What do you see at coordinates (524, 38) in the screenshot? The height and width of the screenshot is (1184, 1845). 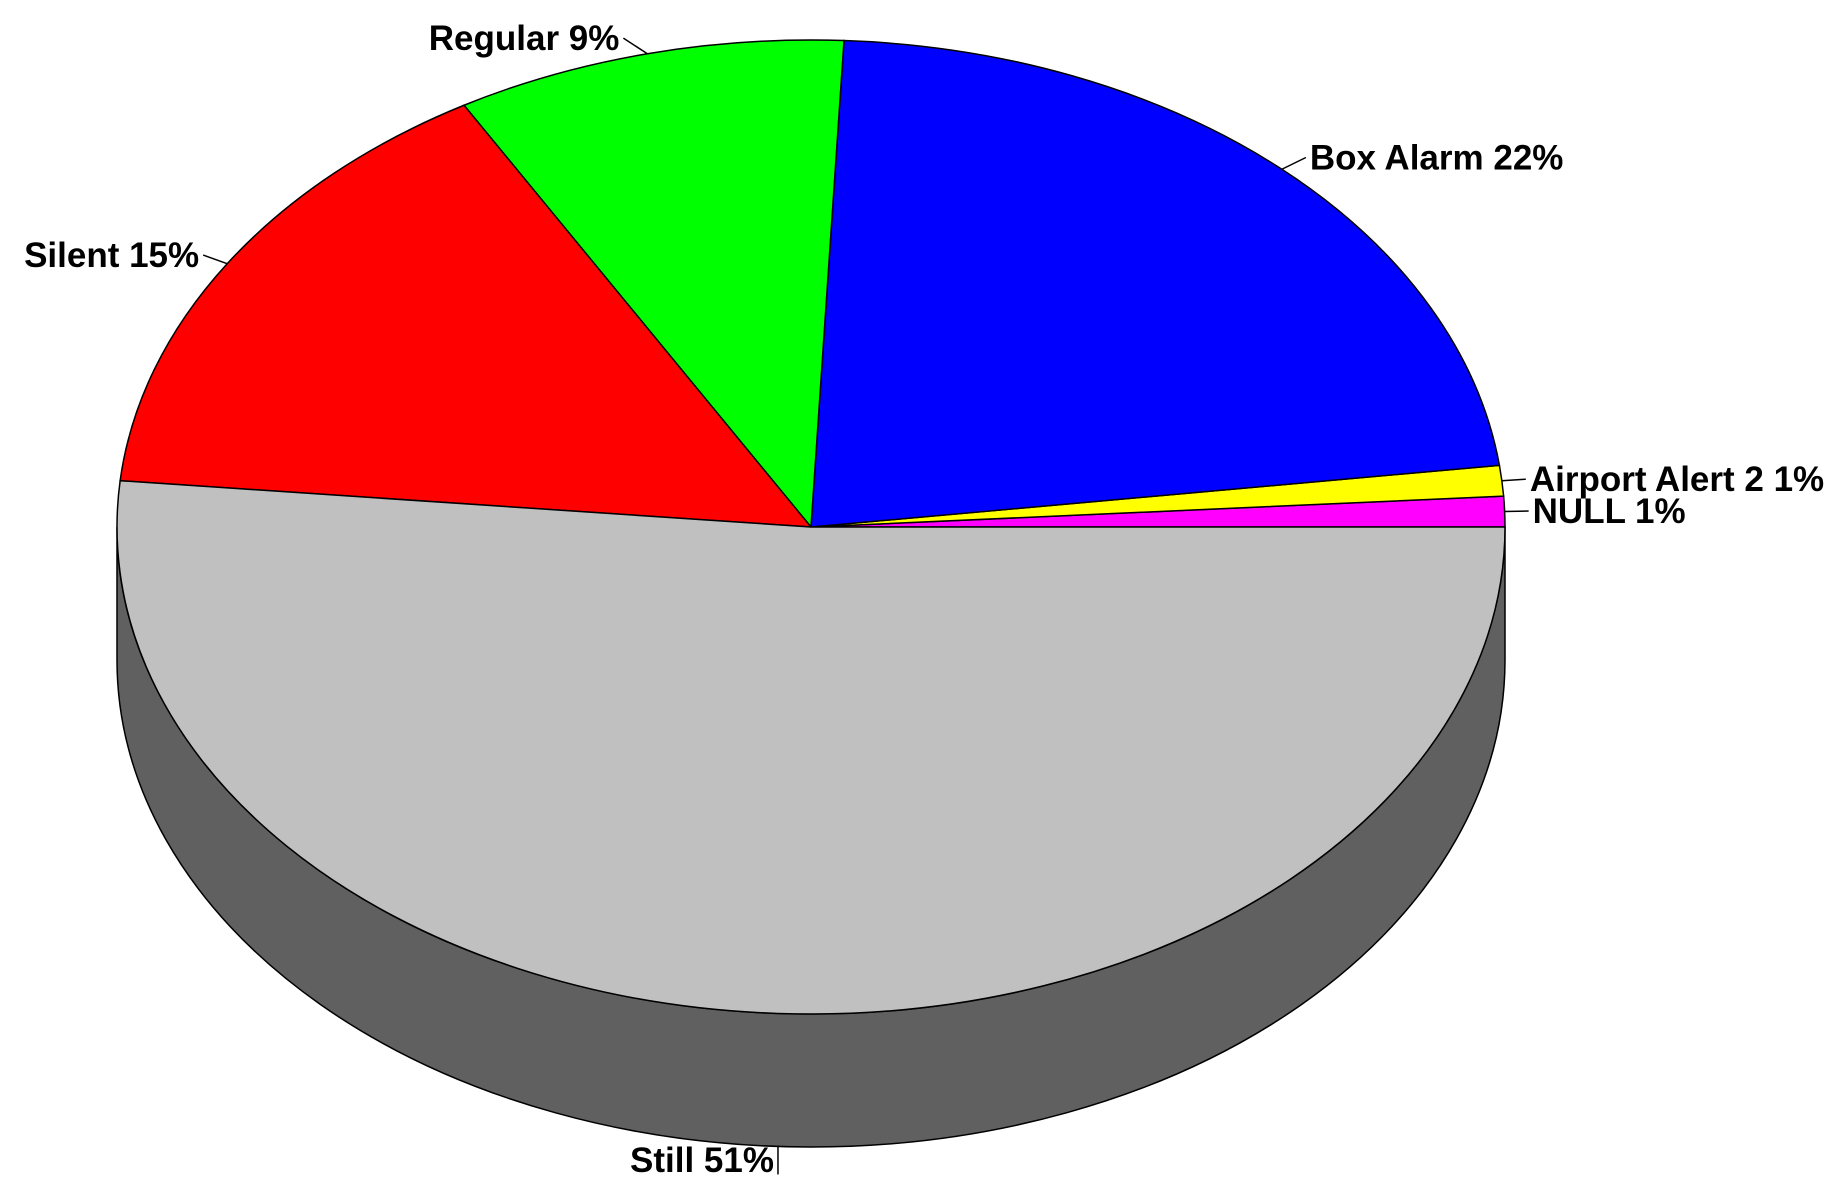 I see `slice-label-3: Regular 9%` at bounding box center [524, 38].